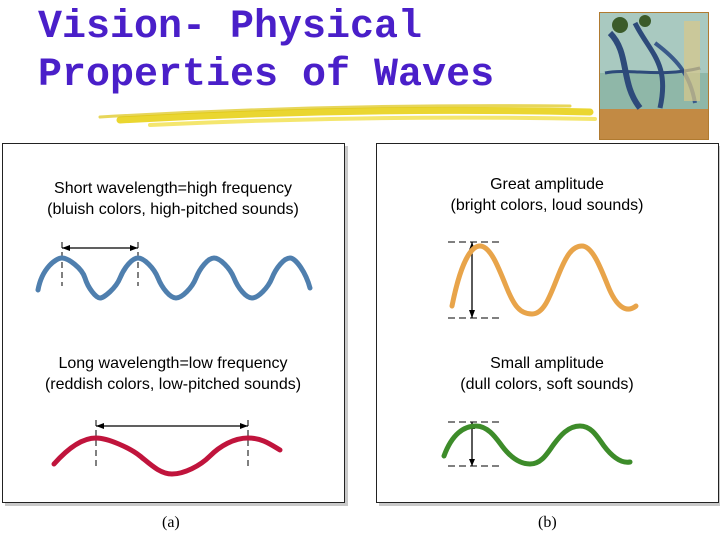 The width and height of the screenshot is (720, 540). I want to click on long-wavelength-wave, so click(167, 448).